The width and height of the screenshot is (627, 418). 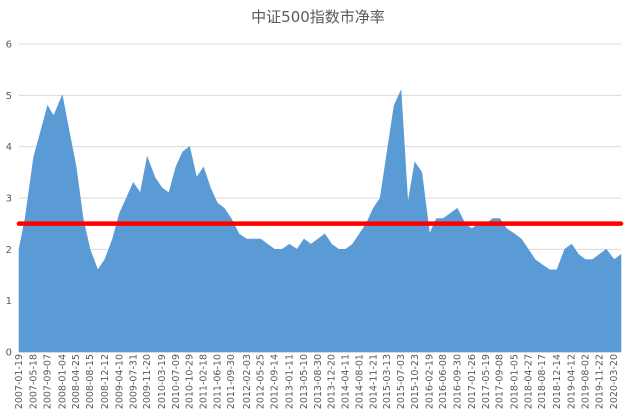 I want to click on x-tick-label: 2013-08-30, so click(x=318, y=381).